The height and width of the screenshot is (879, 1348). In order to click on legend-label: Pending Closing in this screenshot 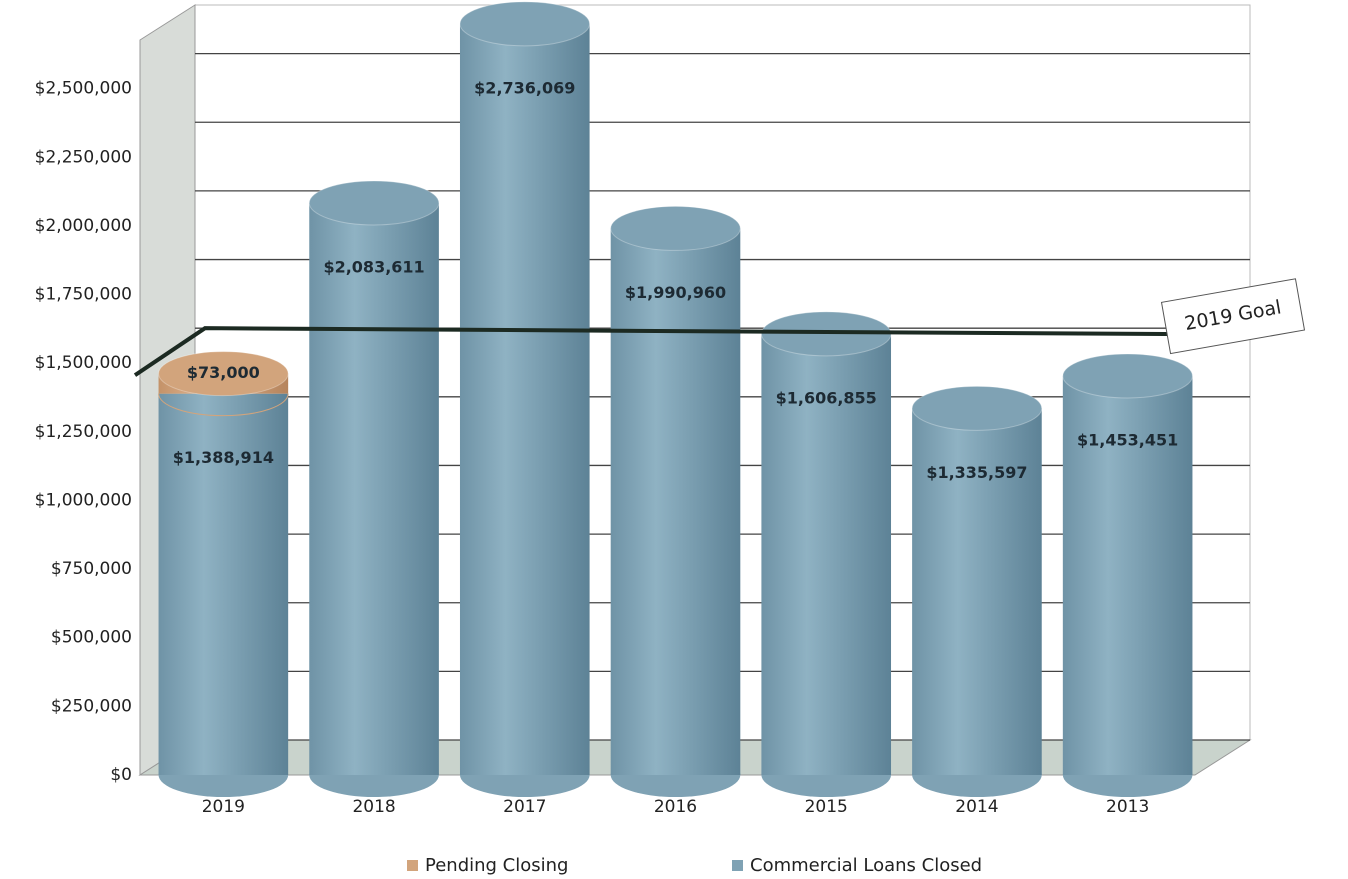, I will do `click(496, 865)`.